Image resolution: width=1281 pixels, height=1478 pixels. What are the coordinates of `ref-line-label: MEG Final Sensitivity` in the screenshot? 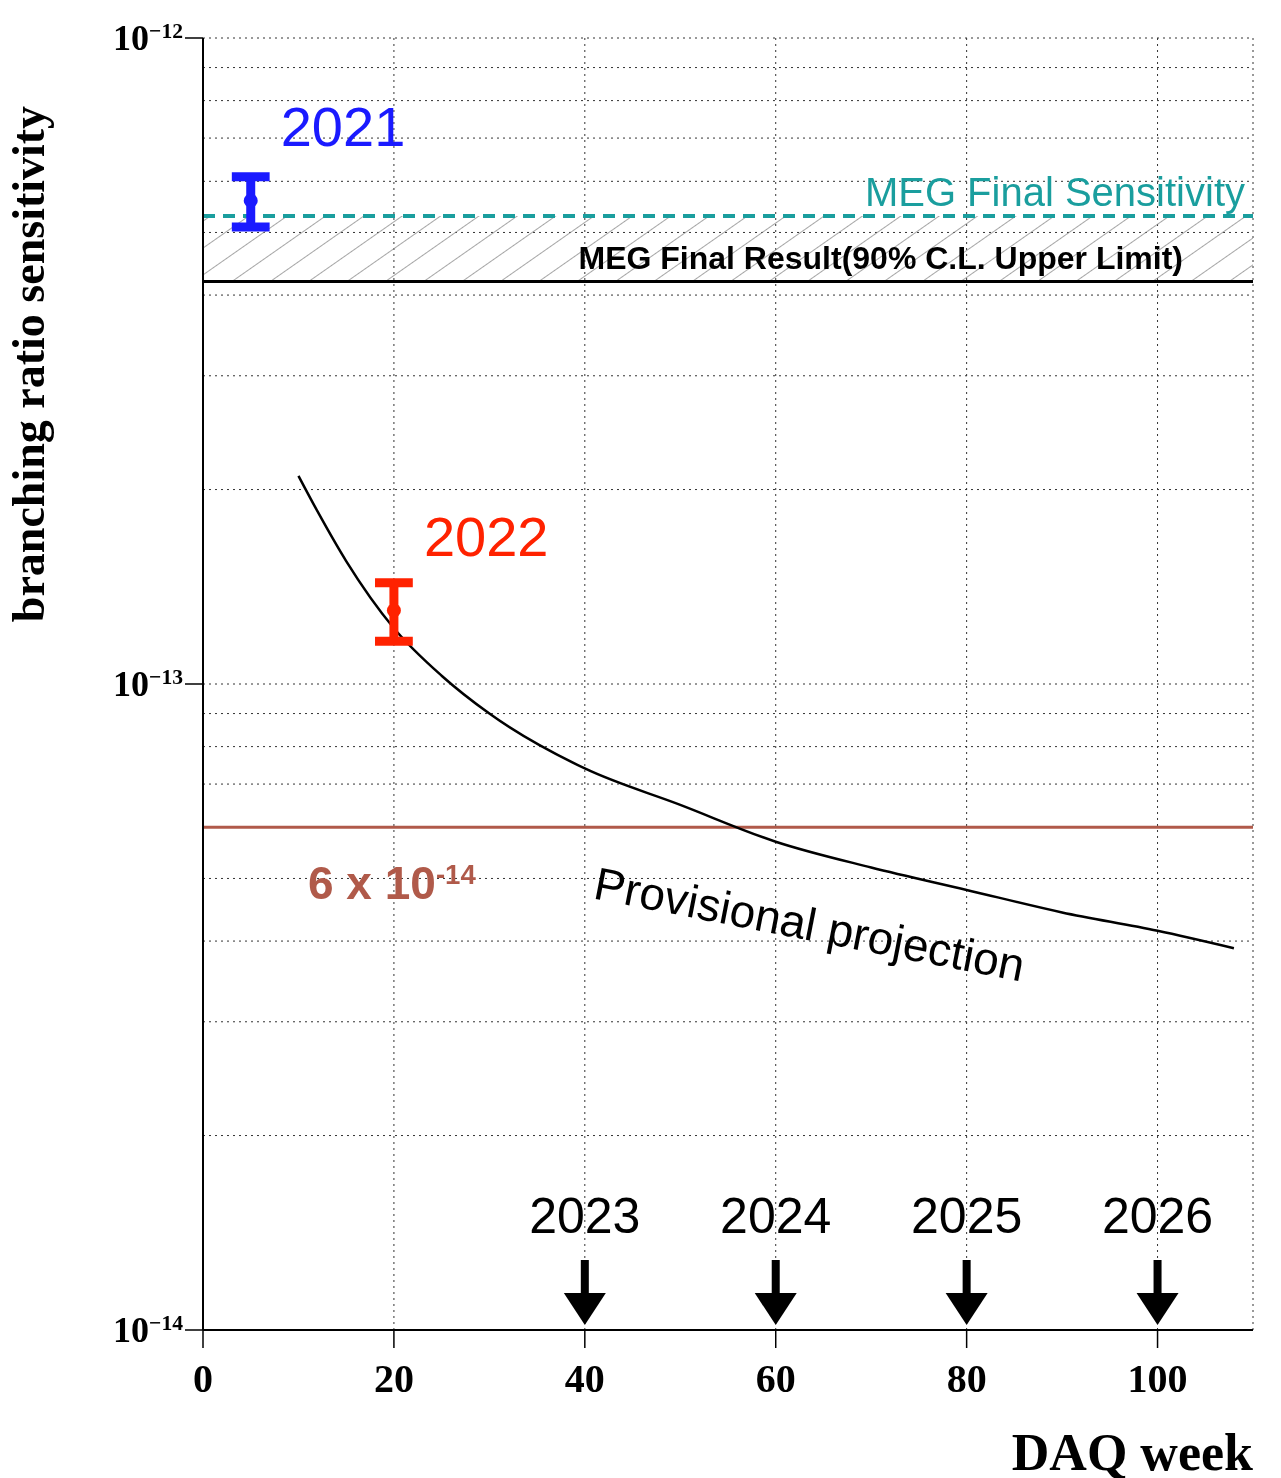 It's located at (1054, 192).